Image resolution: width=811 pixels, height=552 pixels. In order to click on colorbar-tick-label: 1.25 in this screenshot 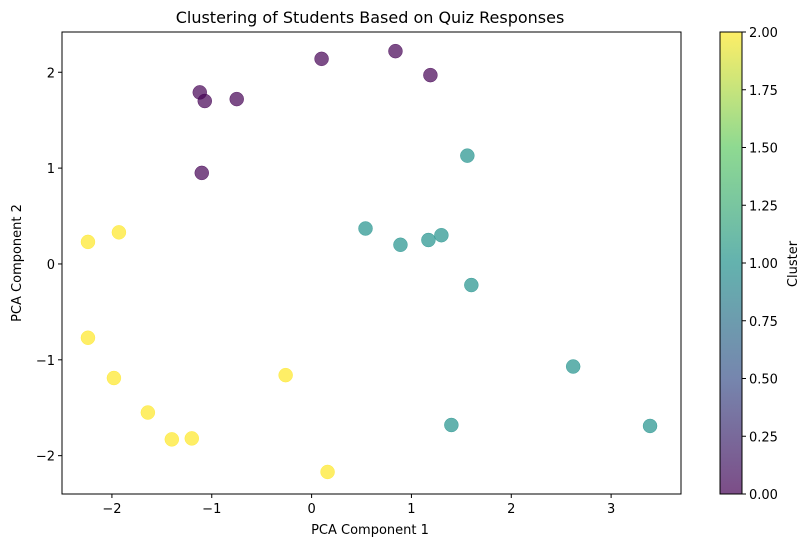, I will do `click(763, 206)`.